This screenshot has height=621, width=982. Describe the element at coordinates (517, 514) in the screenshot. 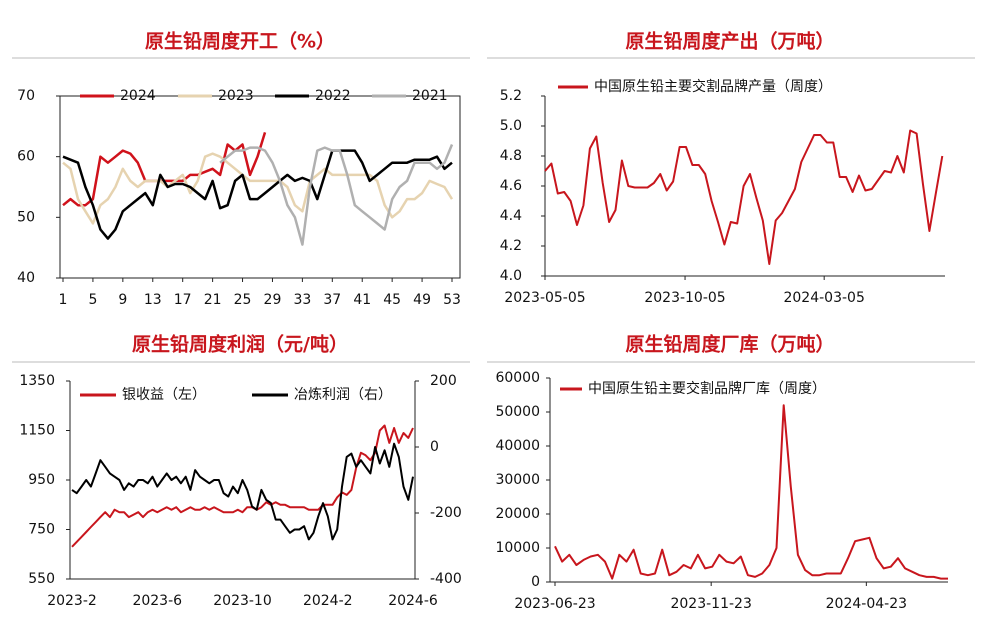

I see `y-tick-label: 20000` at that location.